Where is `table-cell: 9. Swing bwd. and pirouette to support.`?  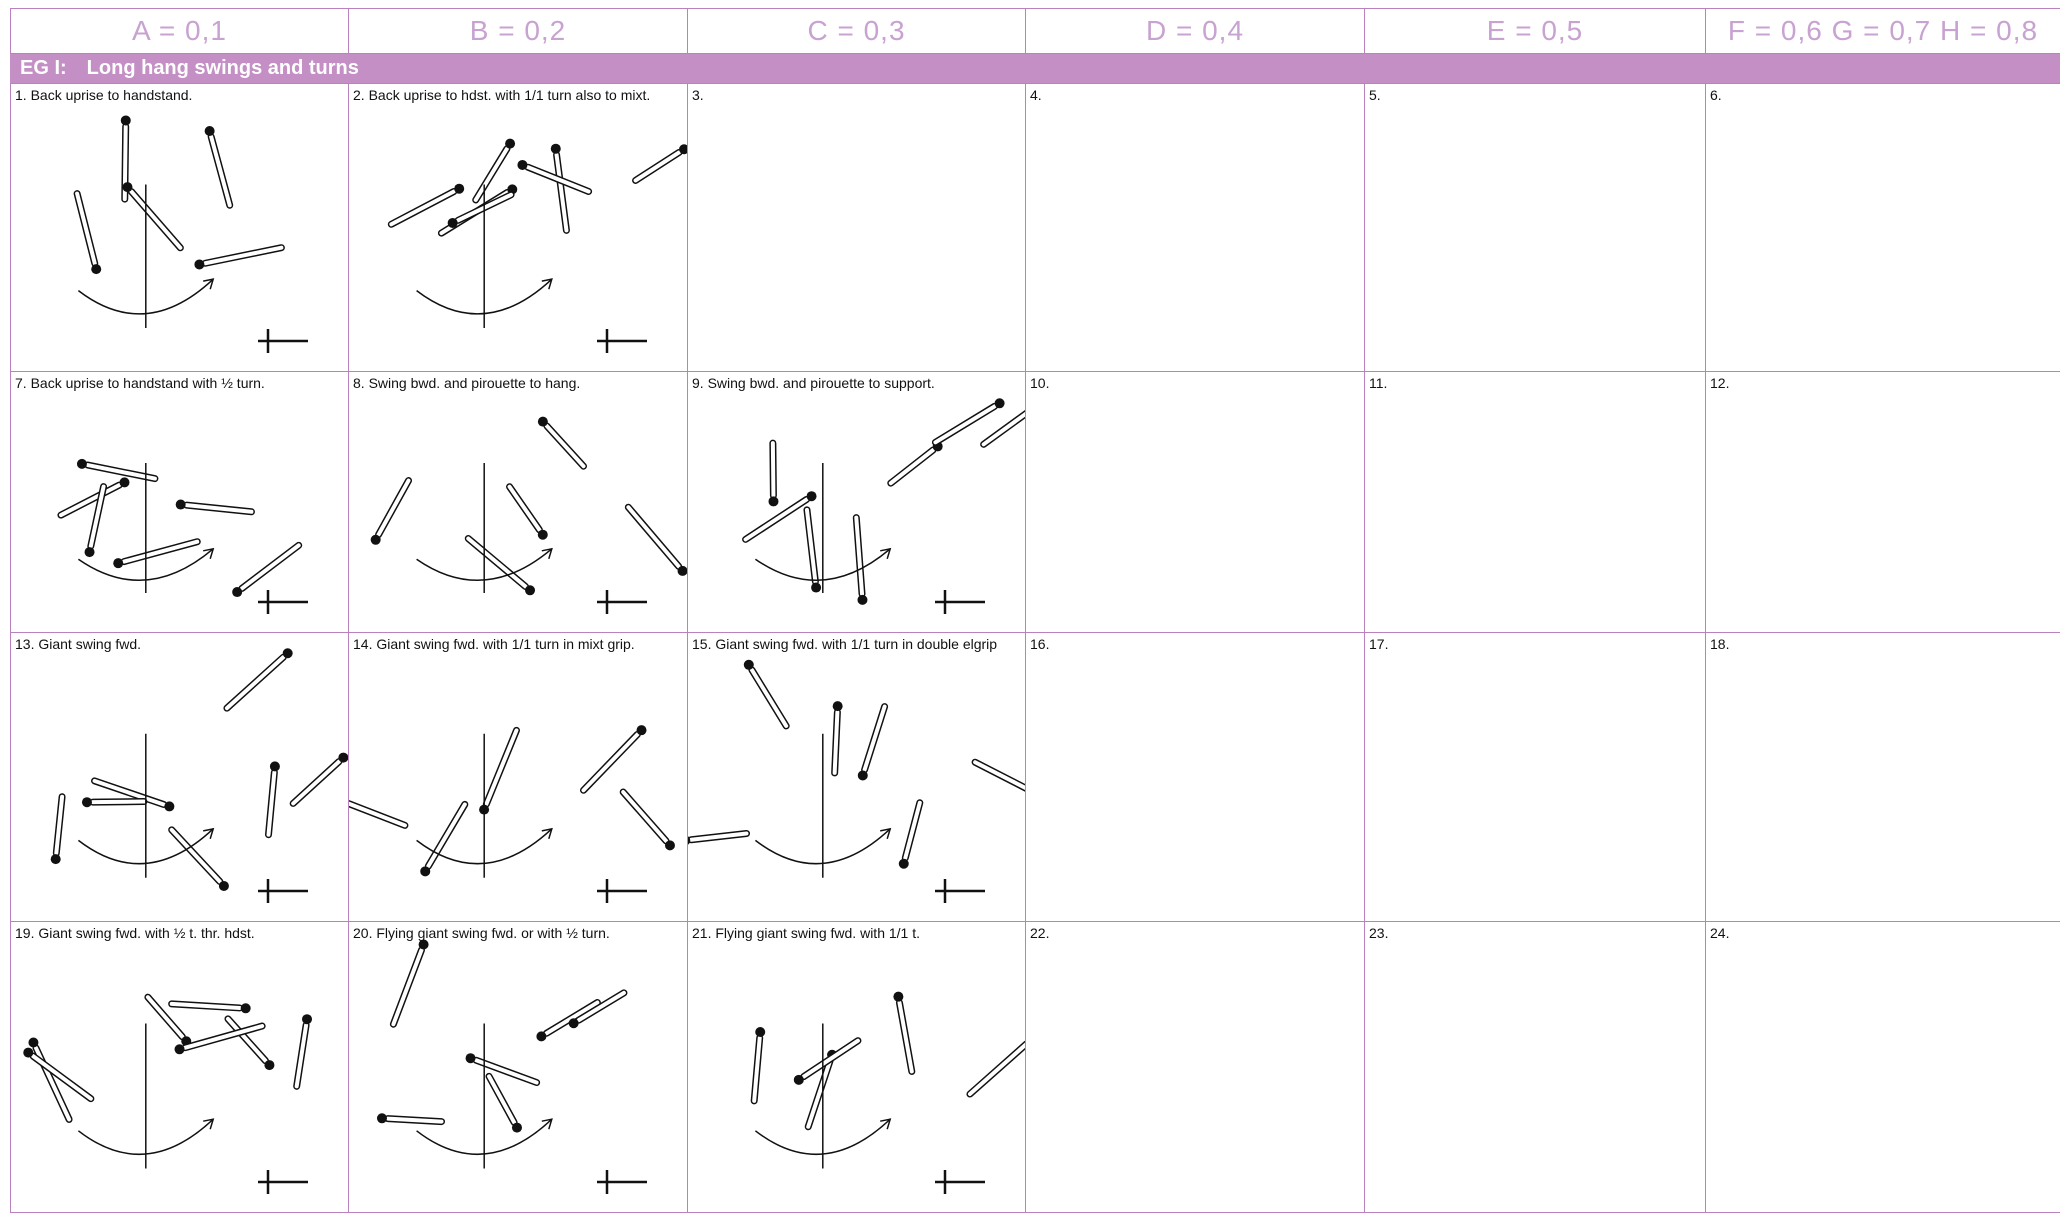
table-cell: 9. Swing bwd. and pirouette to support. is located at coordinates (856, 502).